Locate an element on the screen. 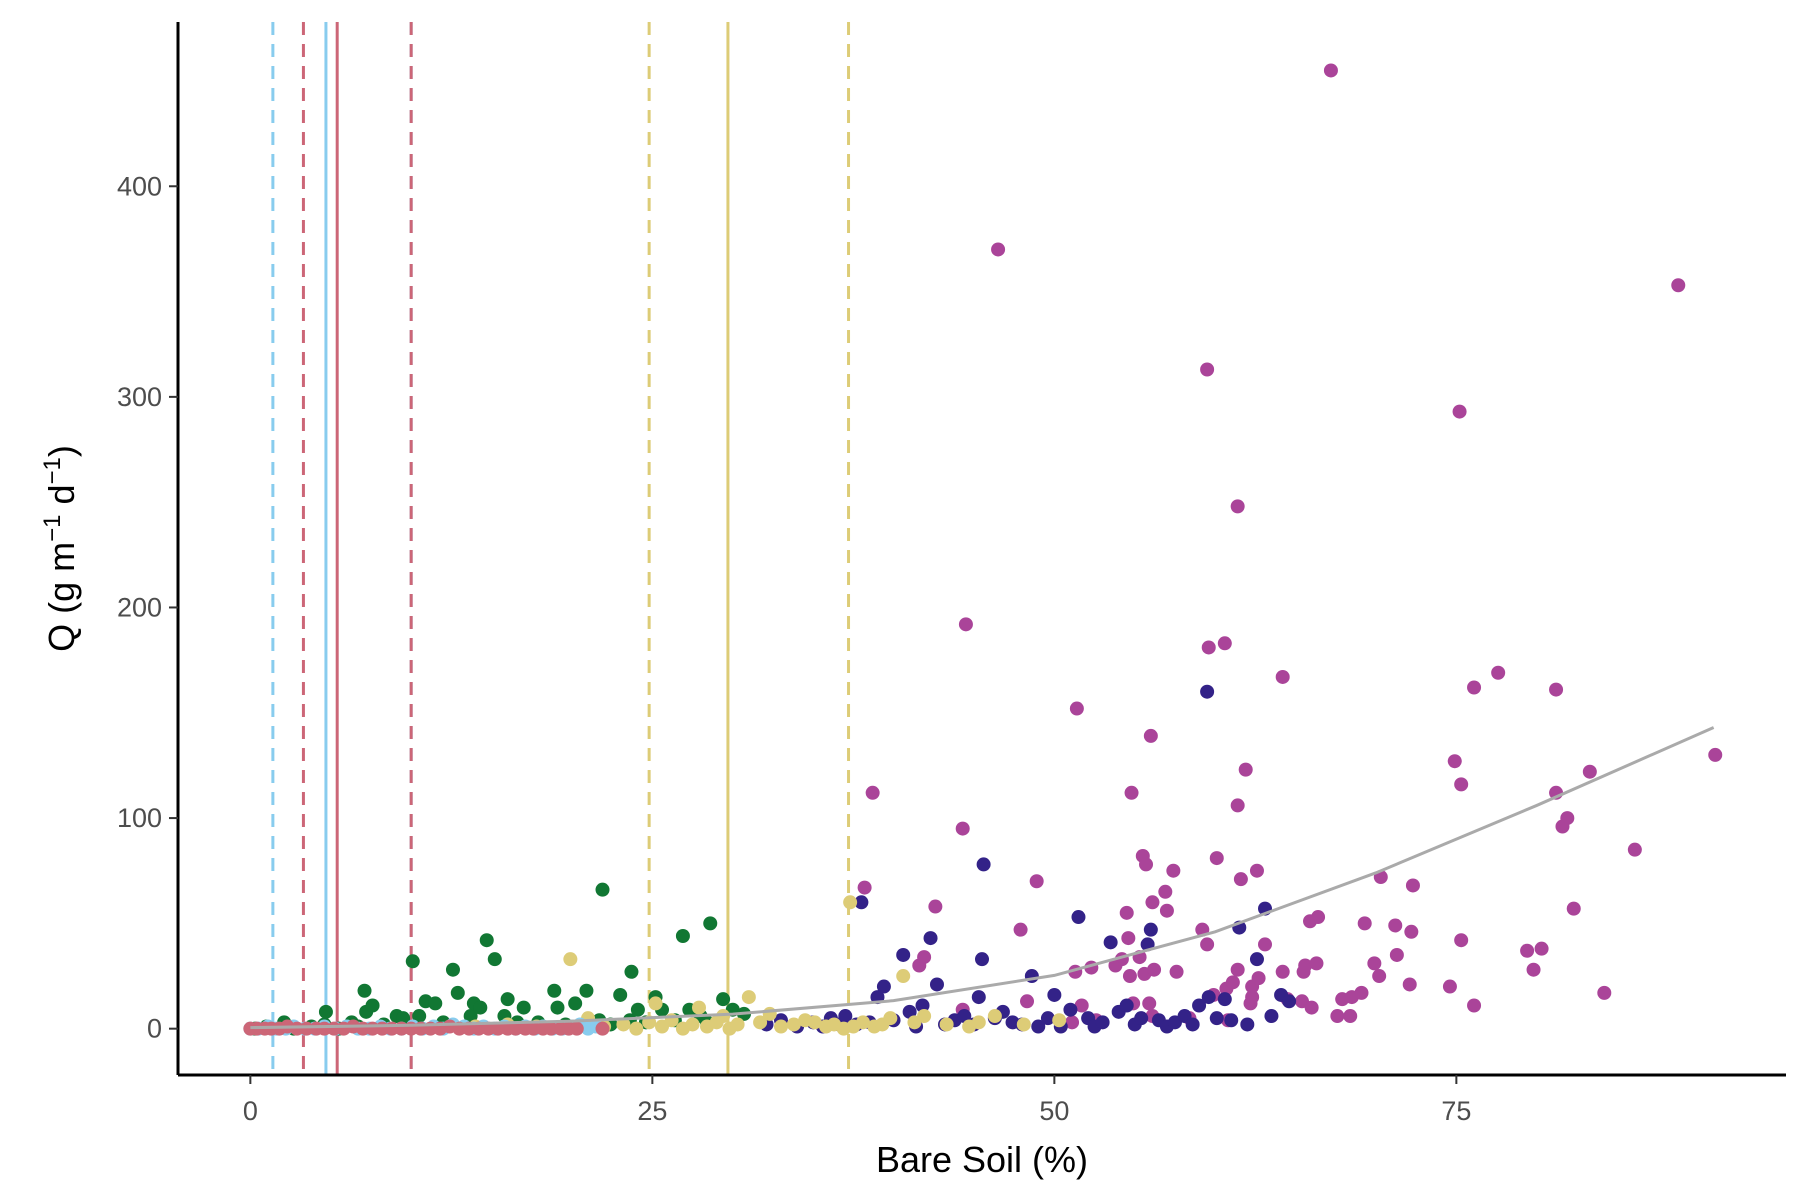 This screenshot has height=1200, width=1800. y-axis-ticks: 0 100 200 300 400 is located at coordinates (147, 607).